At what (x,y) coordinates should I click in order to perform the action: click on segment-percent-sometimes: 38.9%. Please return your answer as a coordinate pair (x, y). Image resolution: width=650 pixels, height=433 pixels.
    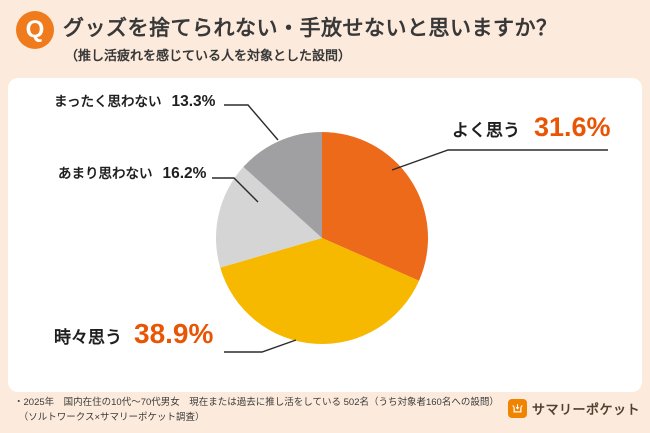
    Looking at the image, I should click on (174, 333).